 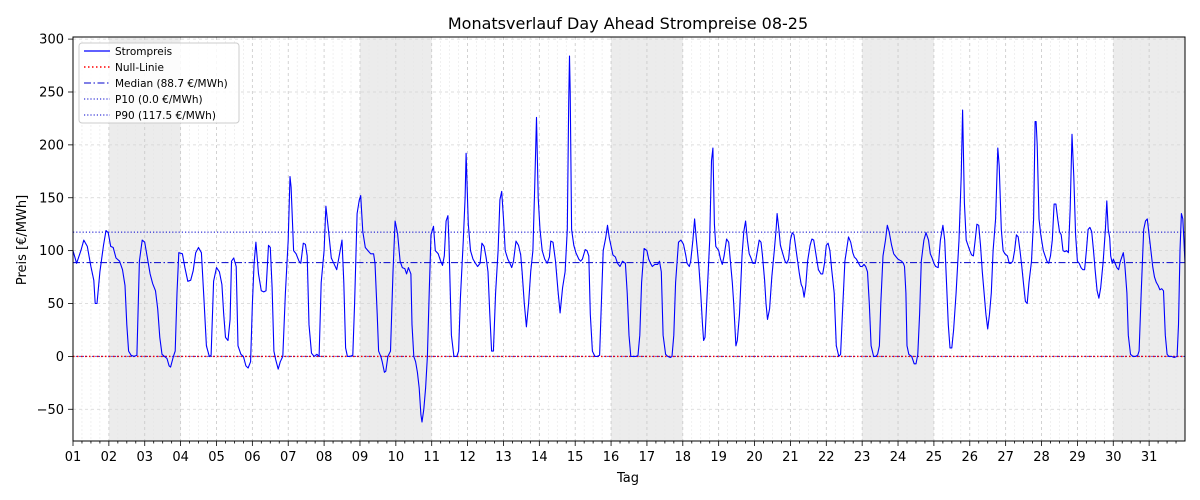 What do you see at coordinates (50, 410) in the screenshot?
I see `y-tick-label: −50` at bounding box center [50, 410].